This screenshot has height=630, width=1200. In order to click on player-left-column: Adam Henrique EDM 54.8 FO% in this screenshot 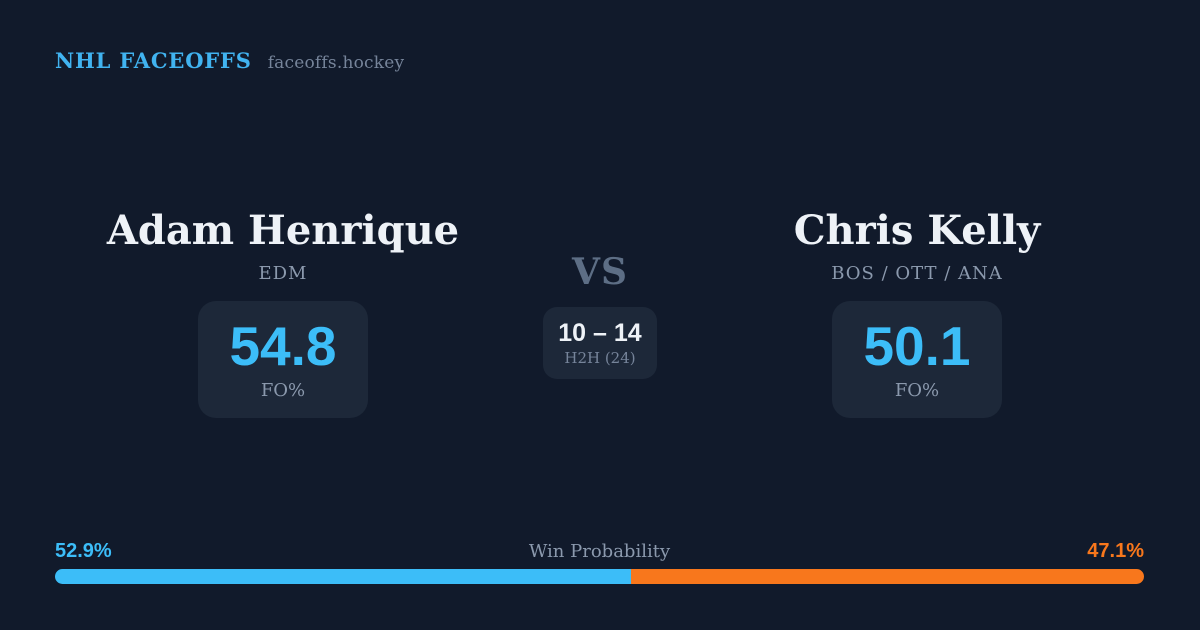, I will do `click(283, 313)`.